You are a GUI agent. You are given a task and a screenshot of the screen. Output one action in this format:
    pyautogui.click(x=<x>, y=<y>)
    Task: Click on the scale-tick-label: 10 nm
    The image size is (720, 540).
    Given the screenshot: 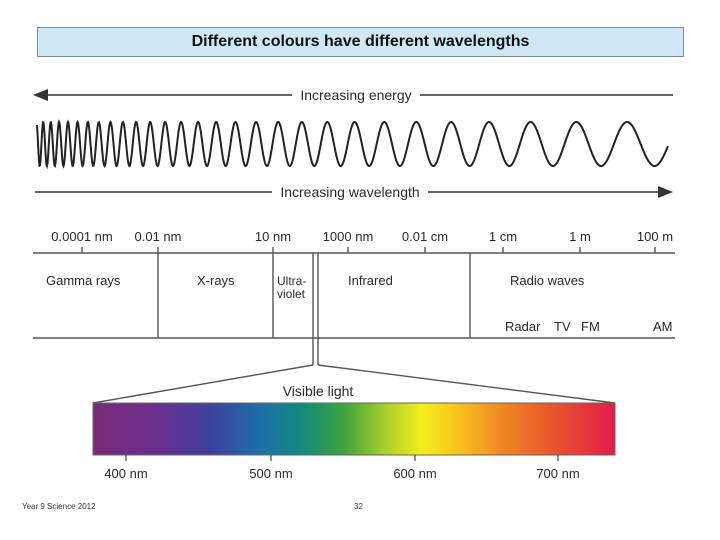 What is the action you would take?
    pyautogui.click(x=273, y=236)
    